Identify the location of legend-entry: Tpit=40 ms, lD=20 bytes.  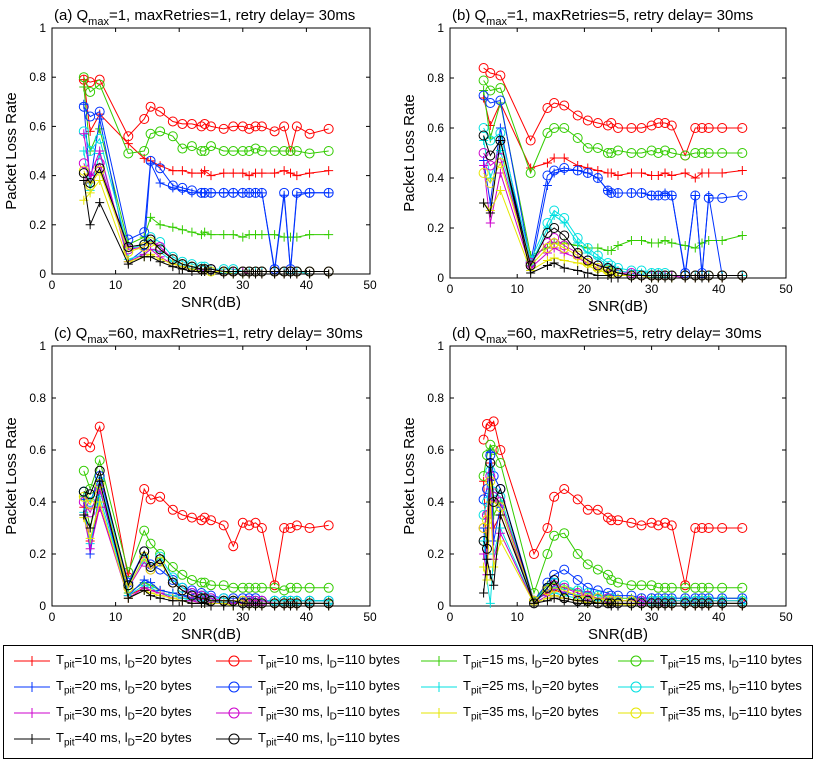
(102, 739).